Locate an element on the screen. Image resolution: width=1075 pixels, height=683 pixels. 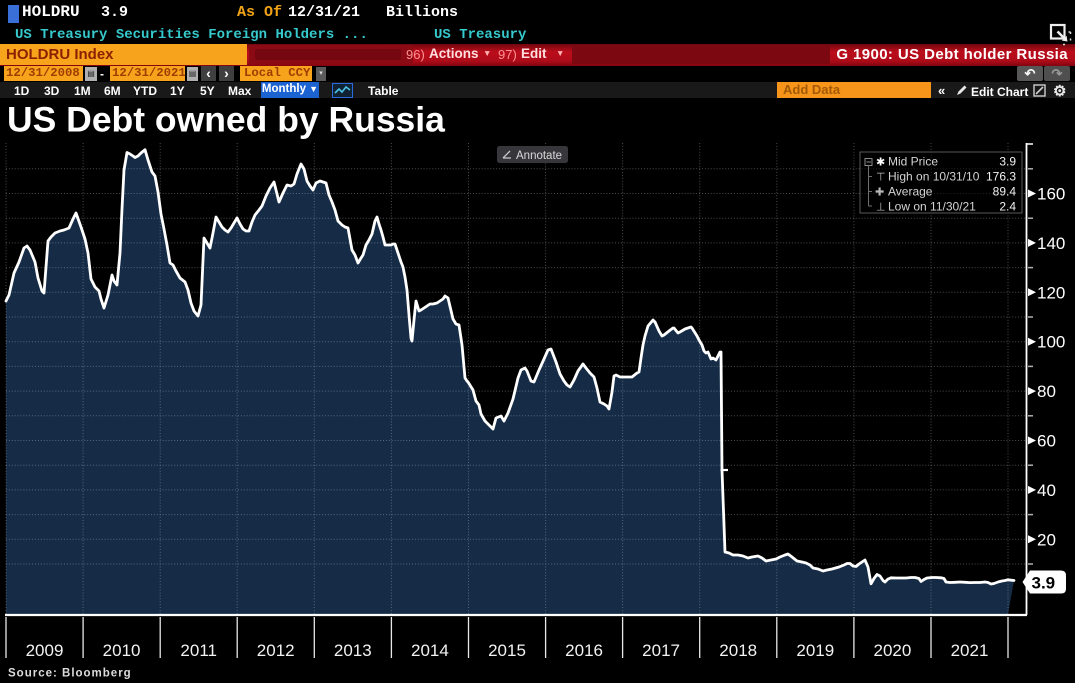
svg-text: 2021 is located at coordinates (970, 650).